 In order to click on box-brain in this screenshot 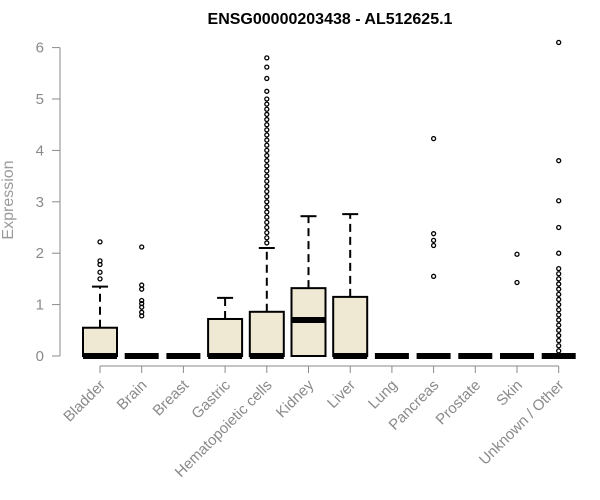, I will do `click(141, 301)`.